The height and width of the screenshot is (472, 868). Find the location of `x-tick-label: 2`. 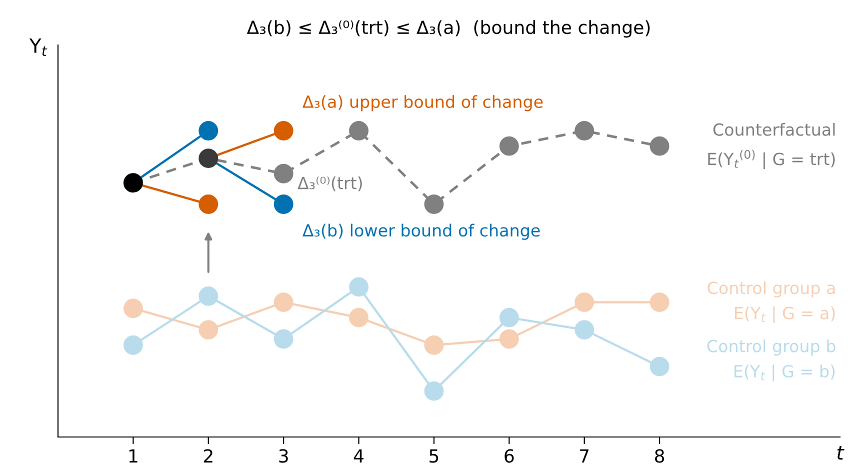

x-tick-label: 2 is located at coordinates (208, 456).